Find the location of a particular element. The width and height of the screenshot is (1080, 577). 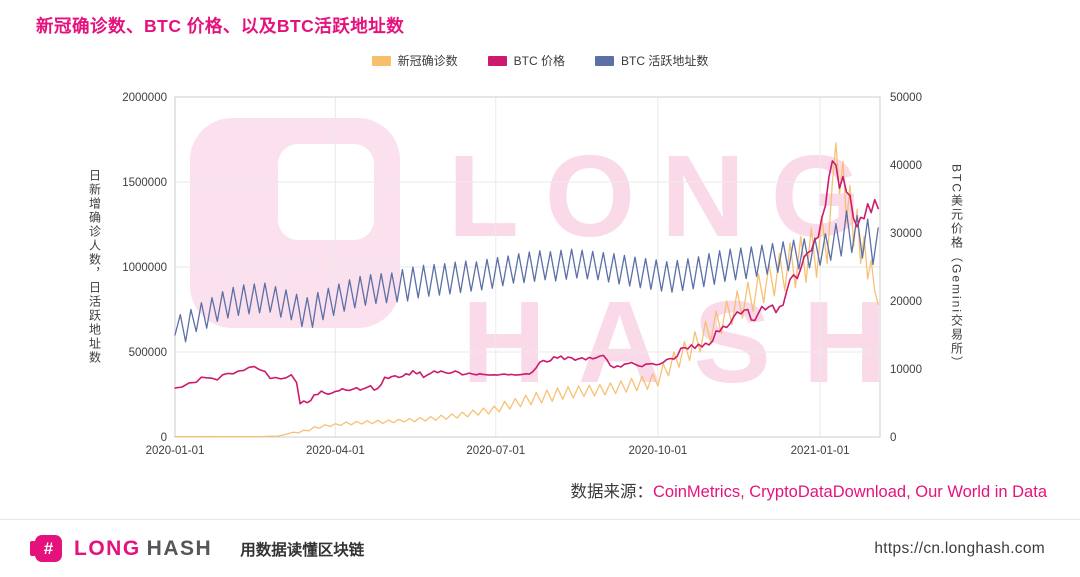

footer-url: https://cn.longhash.com is located at coordinates (959, 548).